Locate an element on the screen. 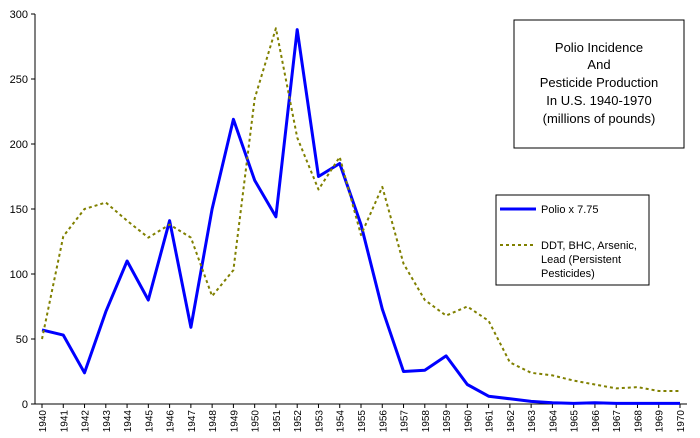 The height and width of the screenshot is (438, 700). y-tick-label: 0 is located at coordinates (25, 405).